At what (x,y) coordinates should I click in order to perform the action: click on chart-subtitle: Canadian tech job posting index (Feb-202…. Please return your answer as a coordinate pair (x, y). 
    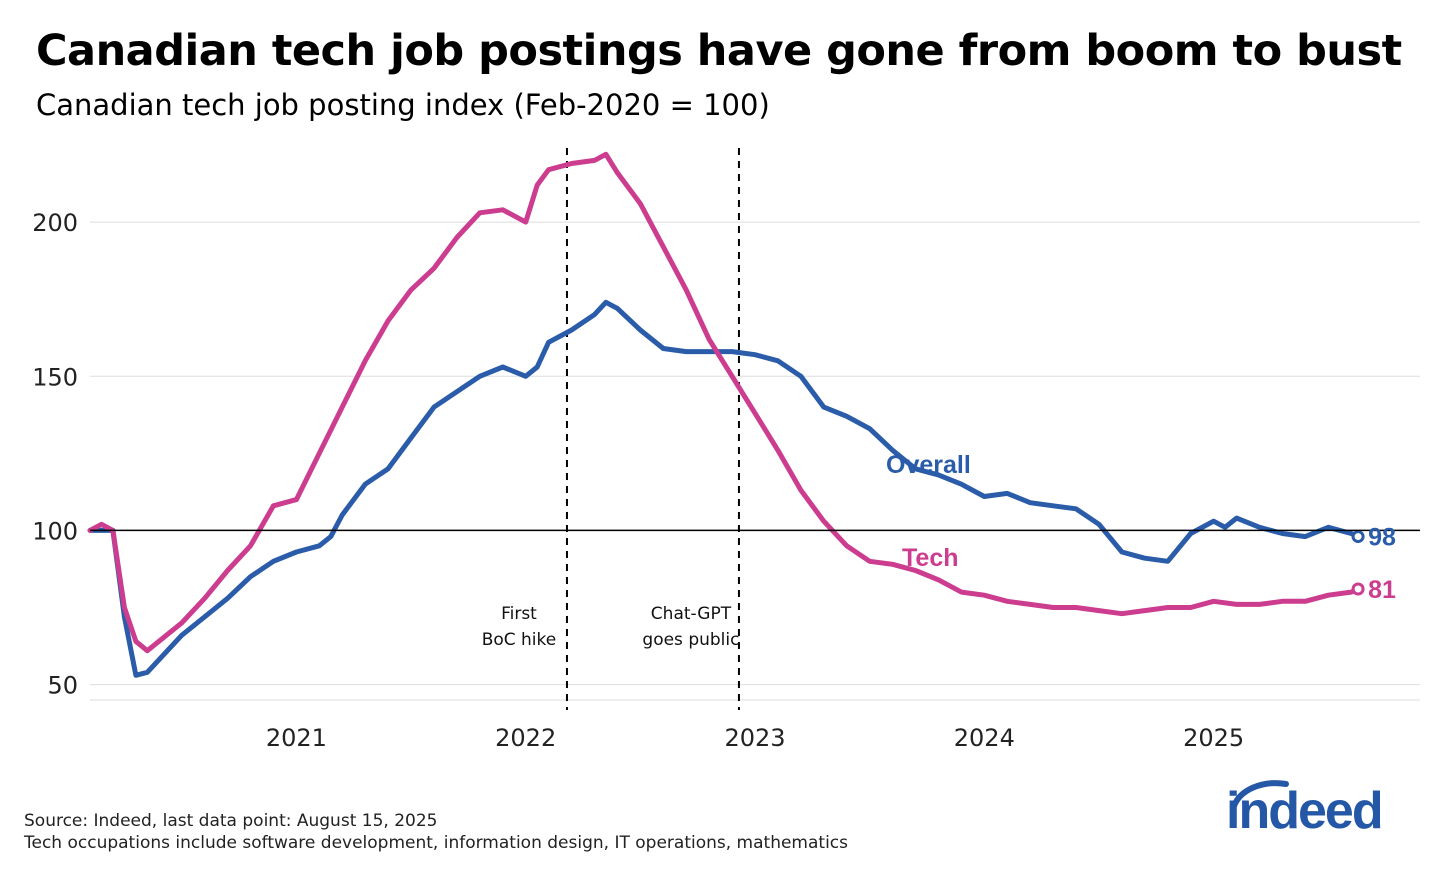
    Looking at the image, I should click on (403, 105).